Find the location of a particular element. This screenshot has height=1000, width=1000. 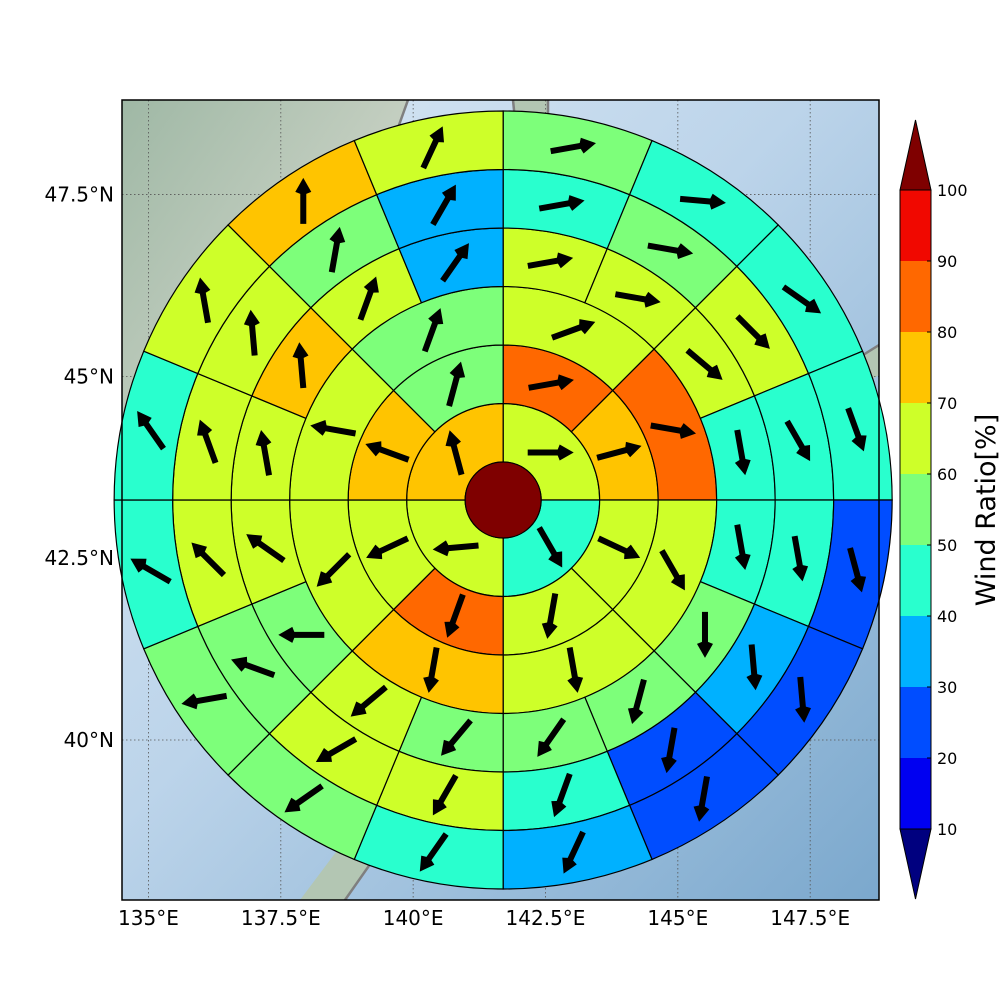

colorbar-tick-label: 100 is located at coordinates (952, 190).